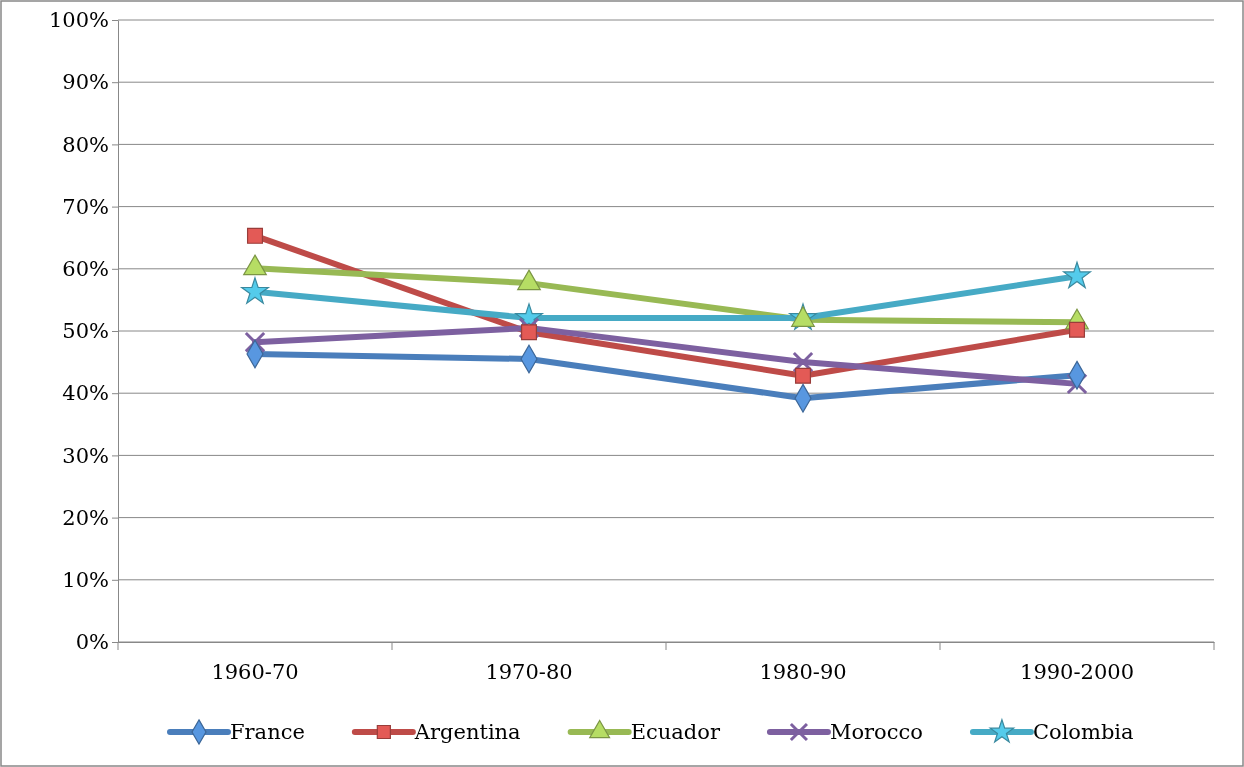 This screenshot has height=767, width=1244. What do you see at coordinates (529, 671) in the screenshot?
I see `x-tick-label: 1970-80` at bounding box center [529, 671].